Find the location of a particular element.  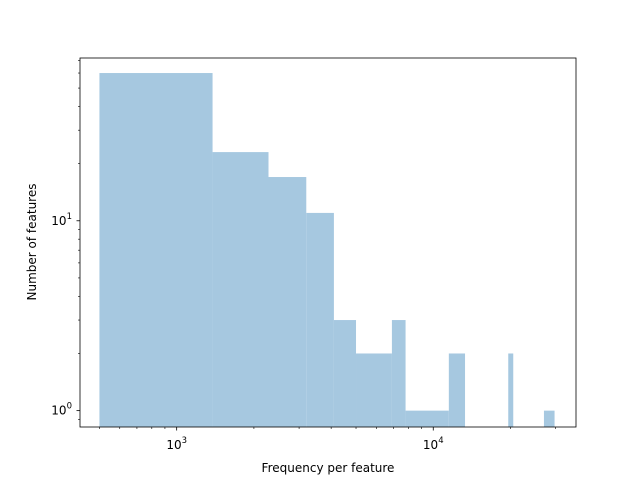

y-tick-label: 10⁰ is located at coordinates (61, 410).